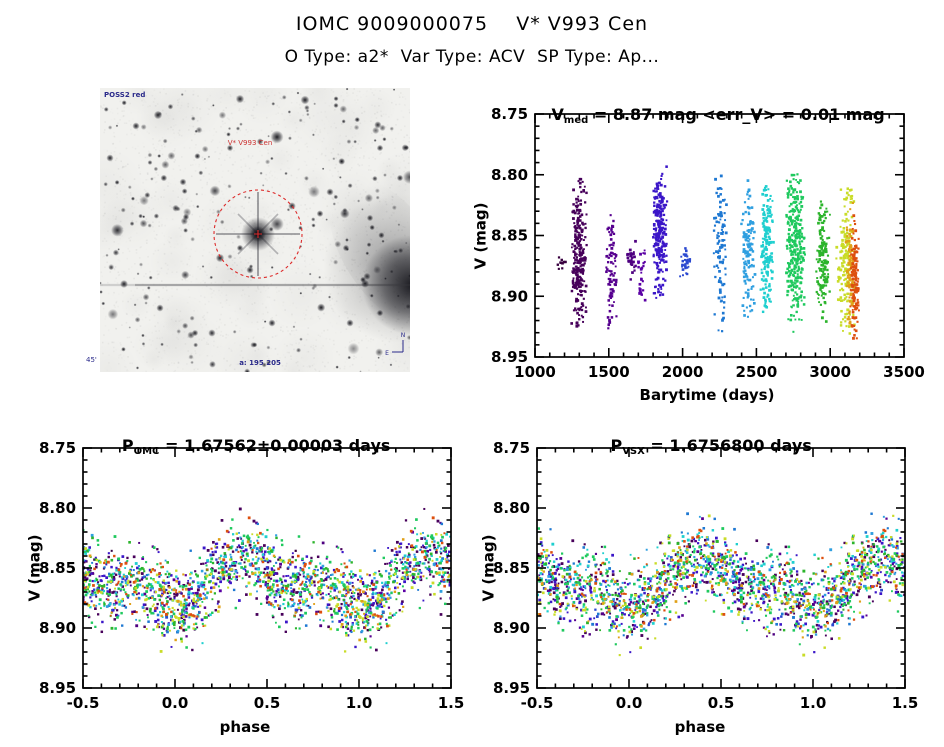 Image resolution: width=944 pixels, height=747 pixels. What do you see at coordinates (711, 446) in the screenshot?
I see `phaseplot-vsx-title: PVSX = 1.6756800 days` at bounding box center [711, 446].